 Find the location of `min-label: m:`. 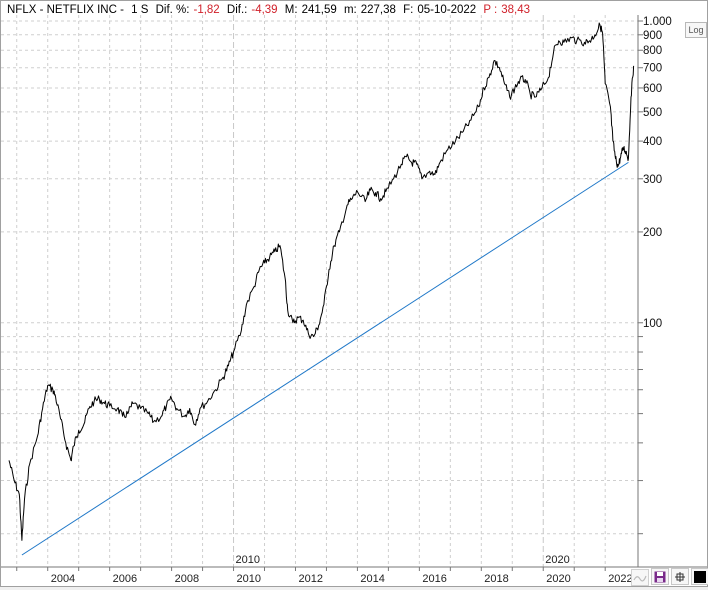

min-label: m: is located at coordinates (350, 10).